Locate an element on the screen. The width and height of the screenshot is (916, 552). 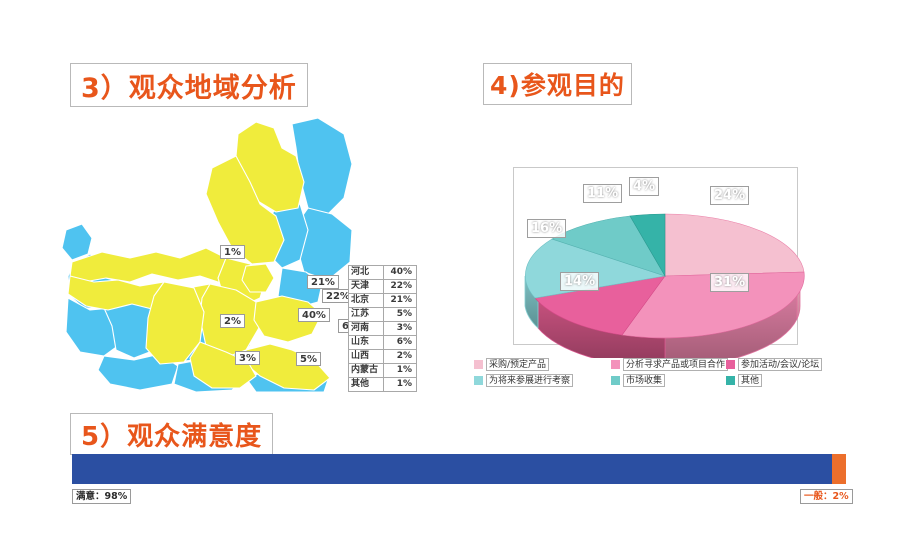
pie-value-label: 14% is located at coordinates (580, 281).